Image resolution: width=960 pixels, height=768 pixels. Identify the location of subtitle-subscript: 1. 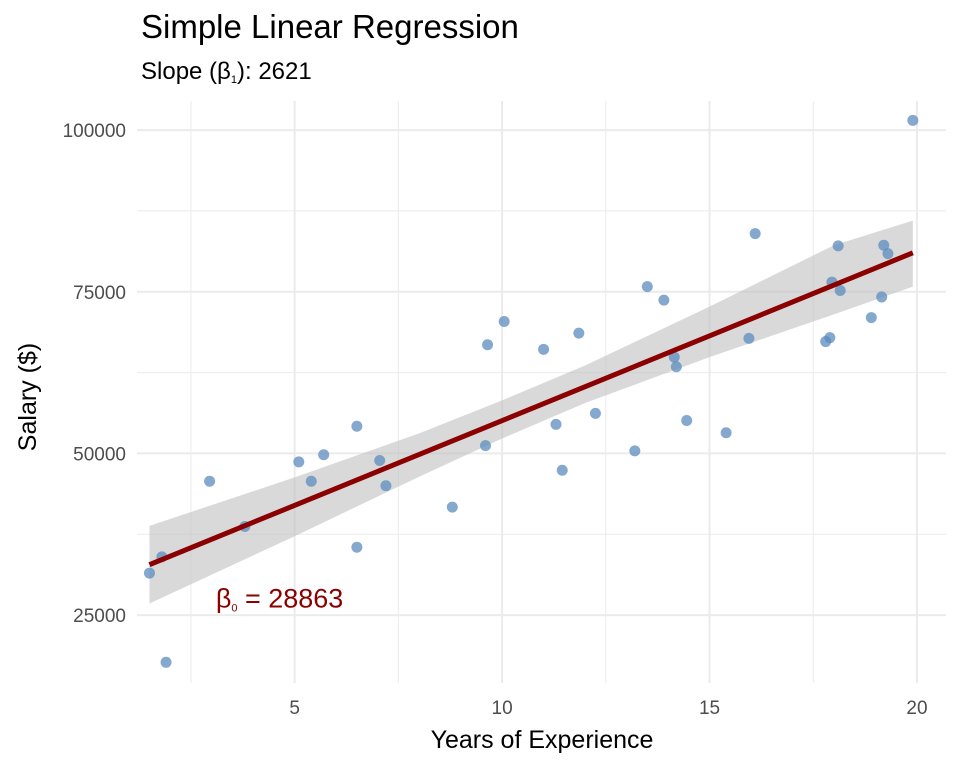
(233, 80).